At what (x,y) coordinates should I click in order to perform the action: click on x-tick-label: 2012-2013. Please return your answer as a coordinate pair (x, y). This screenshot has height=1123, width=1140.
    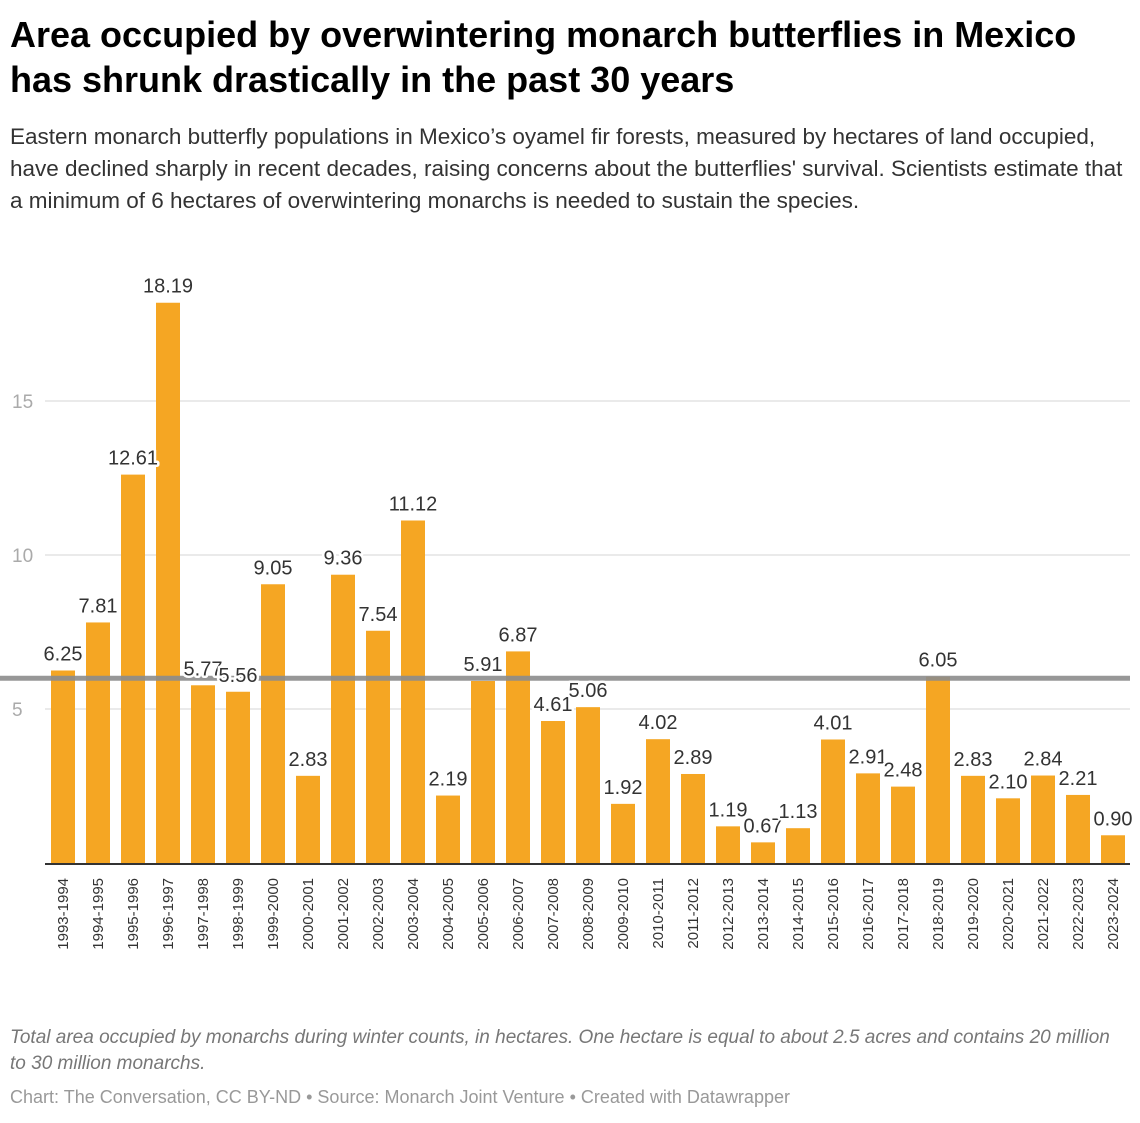
    Looking at the image, I should click on (728, 914).